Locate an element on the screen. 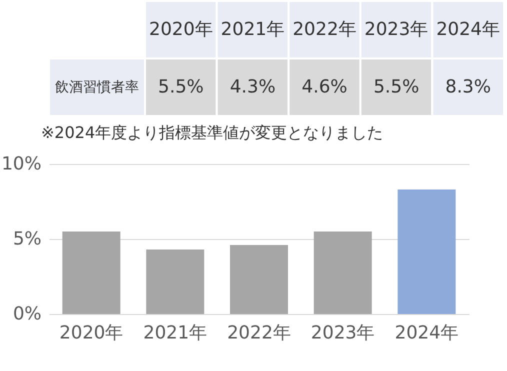 This screenshot has height=371, width=507. text: 8.3% is located at coordinates (468, 87).